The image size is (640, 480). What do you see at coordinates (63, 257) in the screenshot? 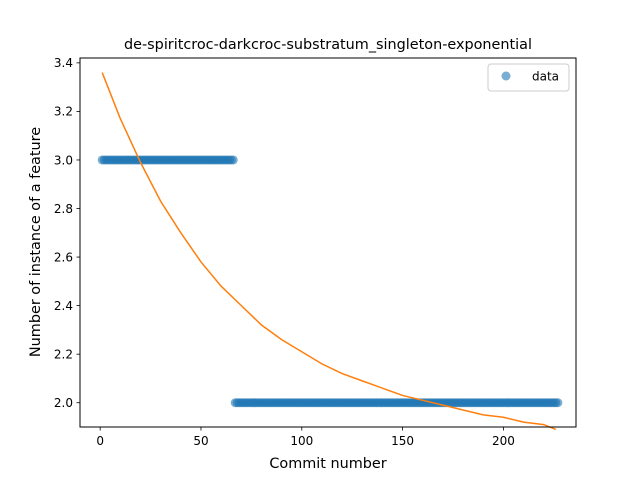
I see `y-tick-label: 2.6` at bounding box center [63, 257].